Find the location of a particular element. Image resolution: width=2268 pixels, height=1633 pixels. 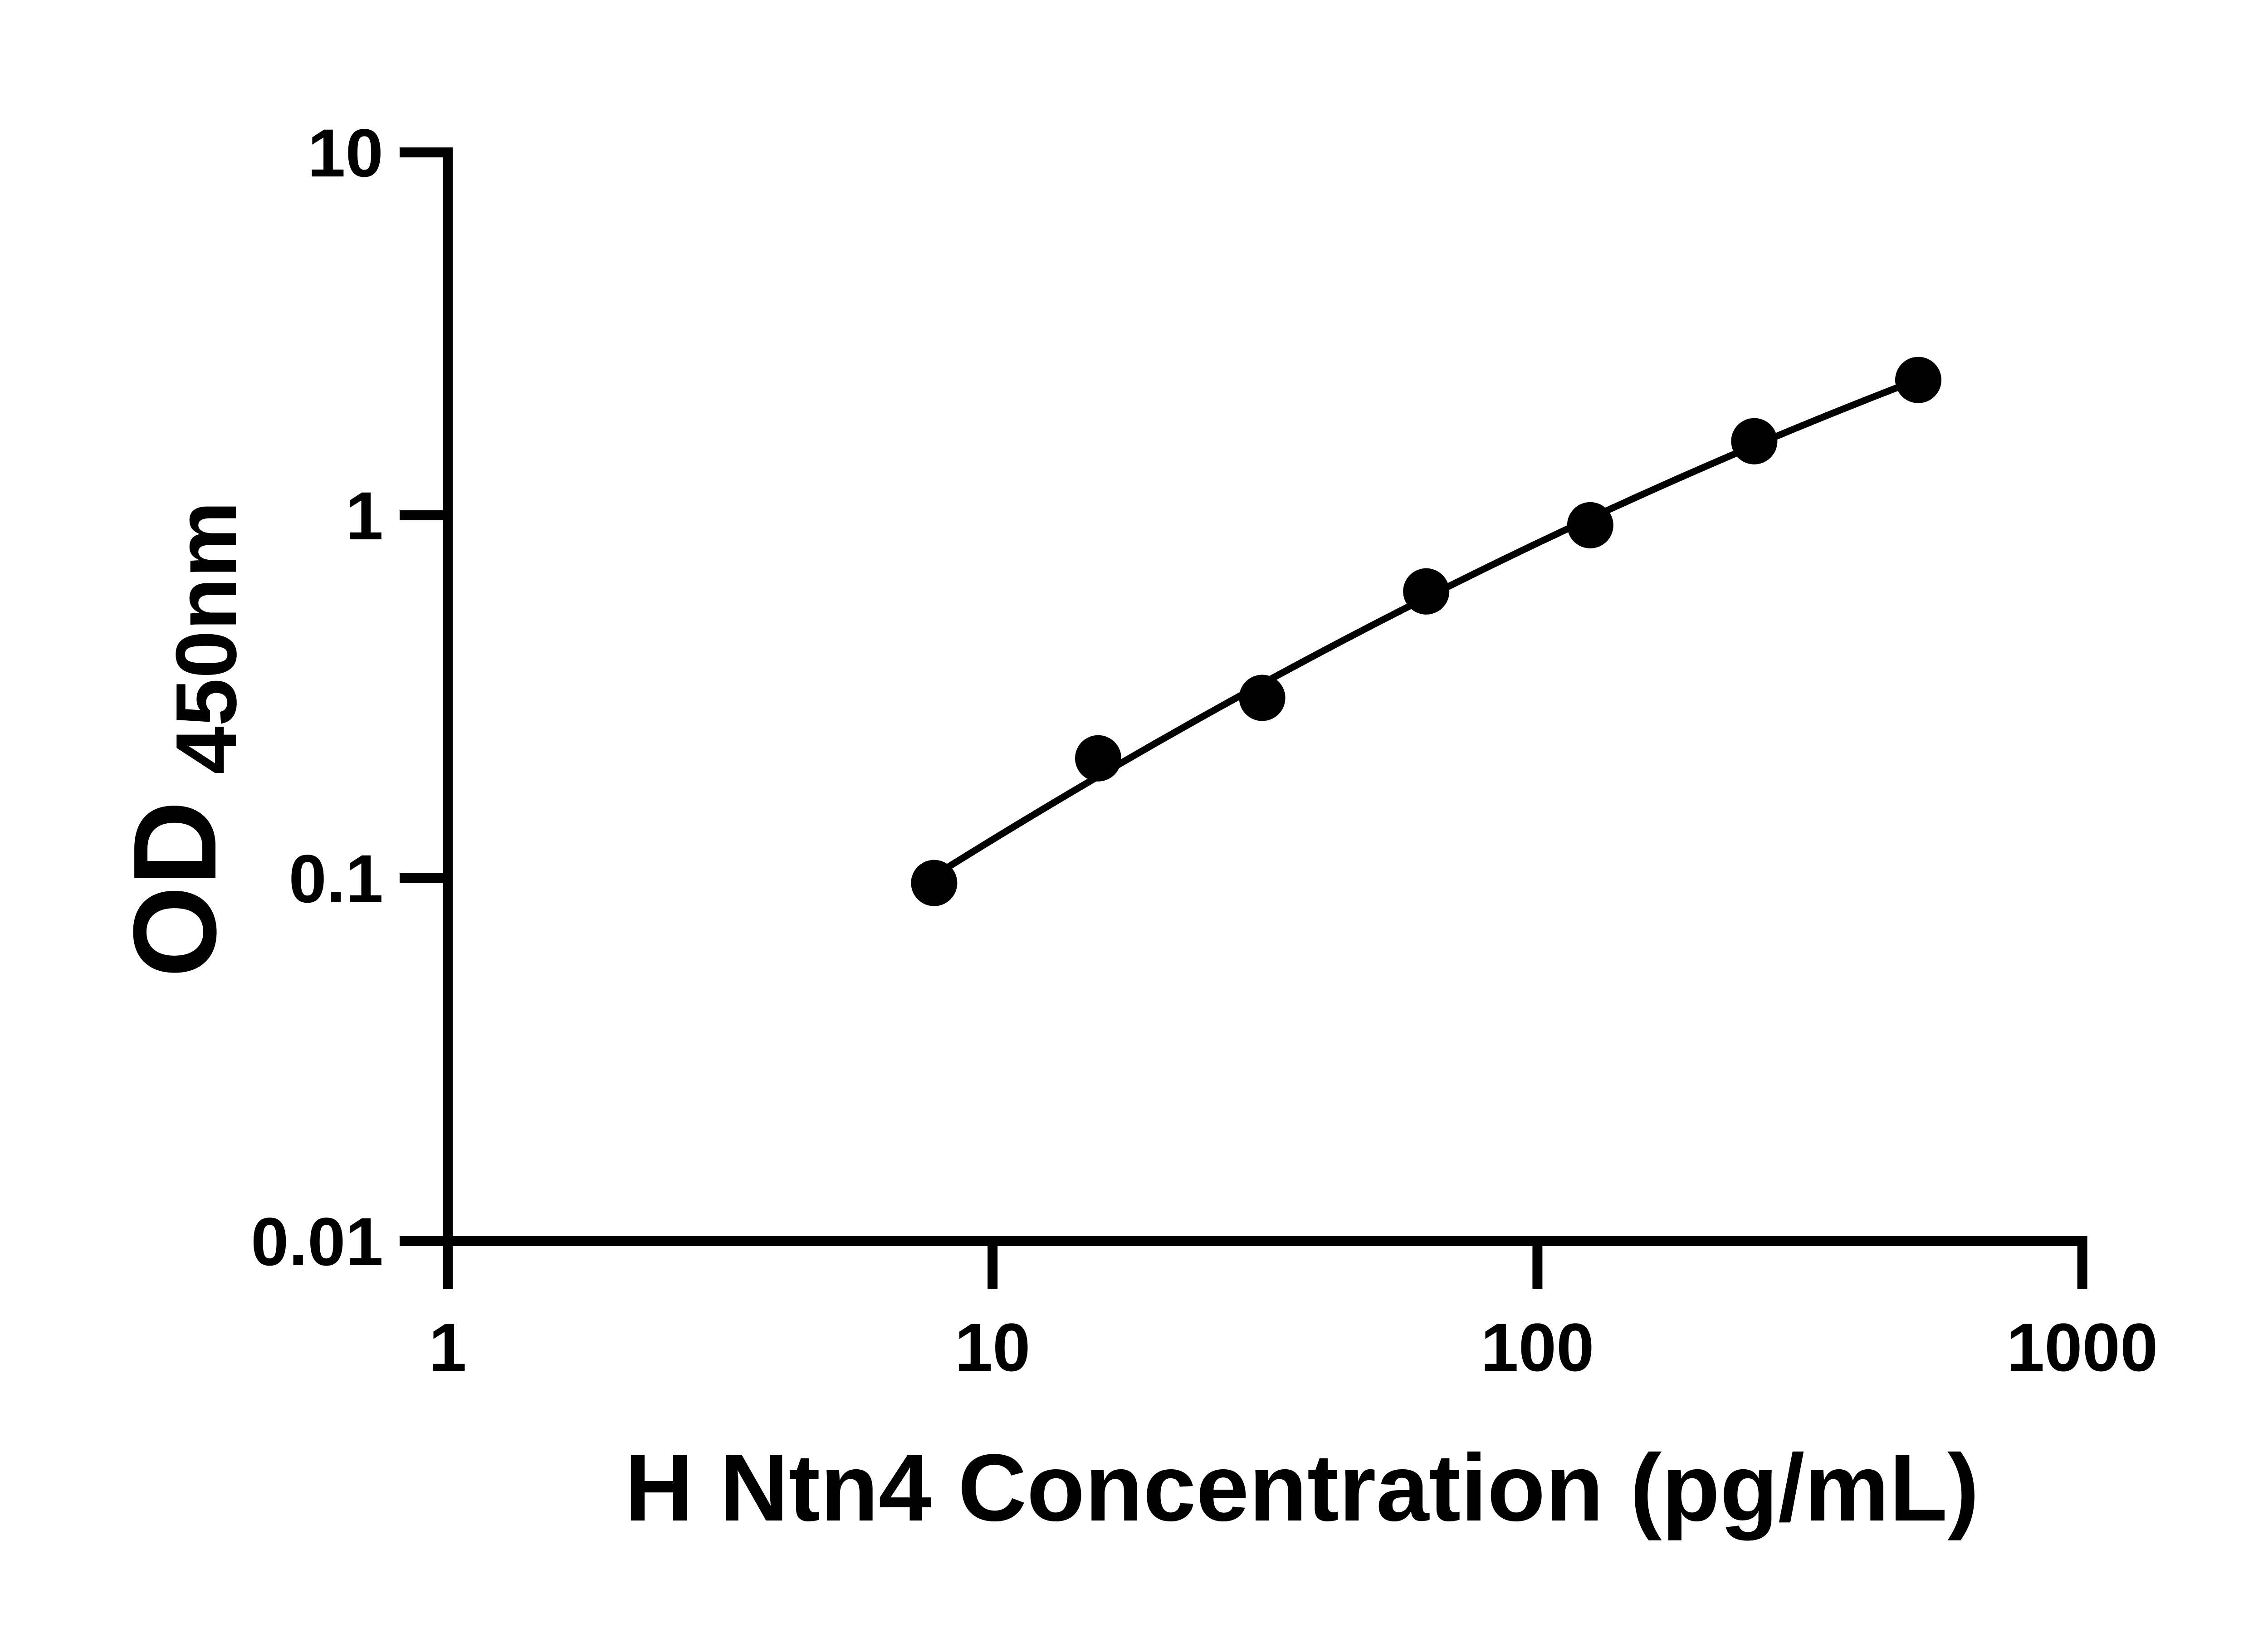

y-tick-label: 0.1 is located at coordinates (336, 879).